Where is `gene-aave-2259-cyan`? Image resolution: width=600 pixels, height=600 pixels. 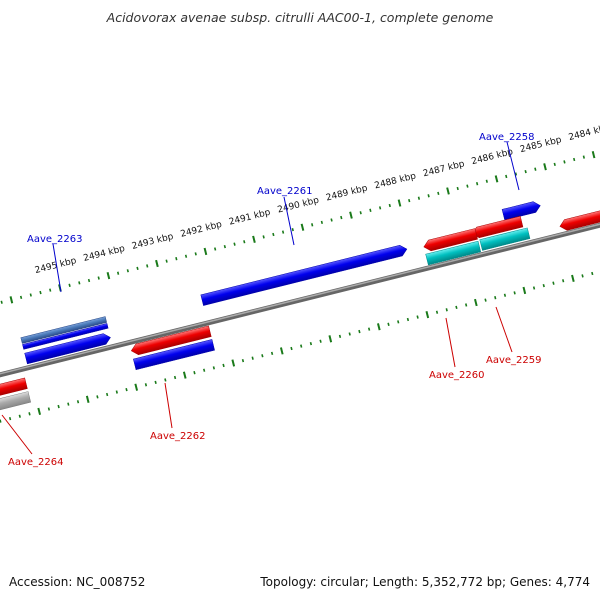
gene-aave-2259-cyan is located at coordinates (505, 239).